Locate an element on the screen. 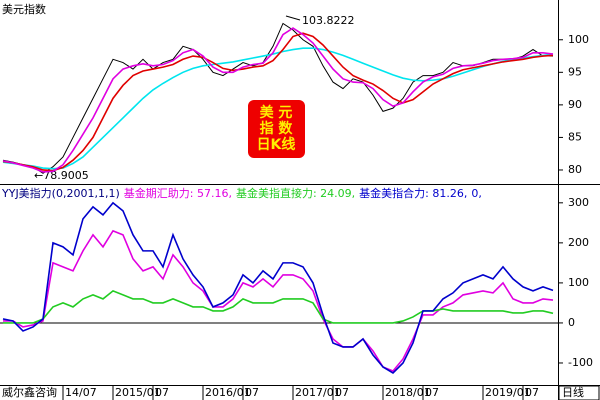 The width and height of the screenshot is (600, 400). series-line is located at coordinates (278, 306).